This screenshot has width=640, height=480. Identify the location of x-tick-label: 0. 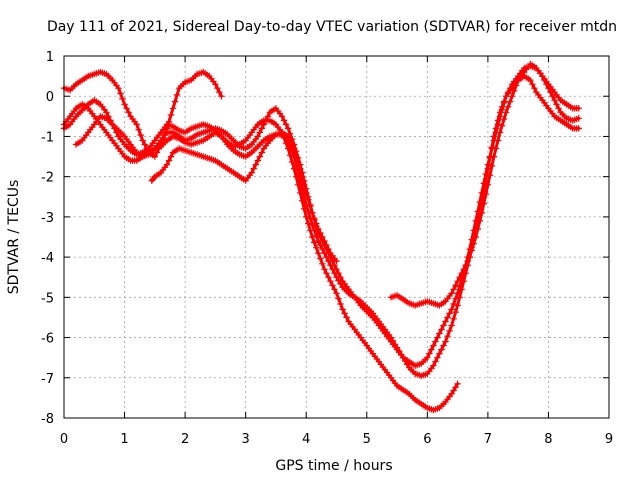
(64, 439).